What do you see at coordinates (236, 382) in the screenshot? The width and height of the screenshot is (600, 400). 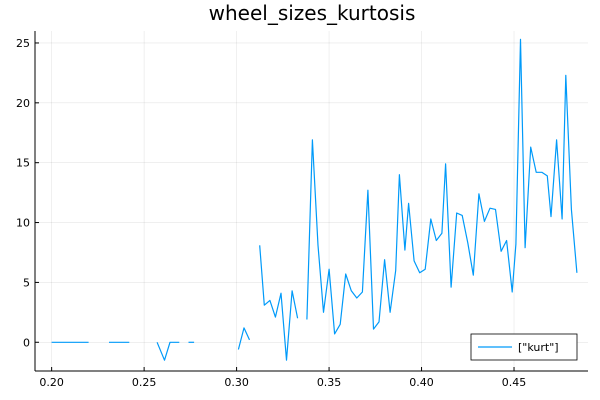 I see `x-tick-label: 0.30` at bounding box center [236, 382].